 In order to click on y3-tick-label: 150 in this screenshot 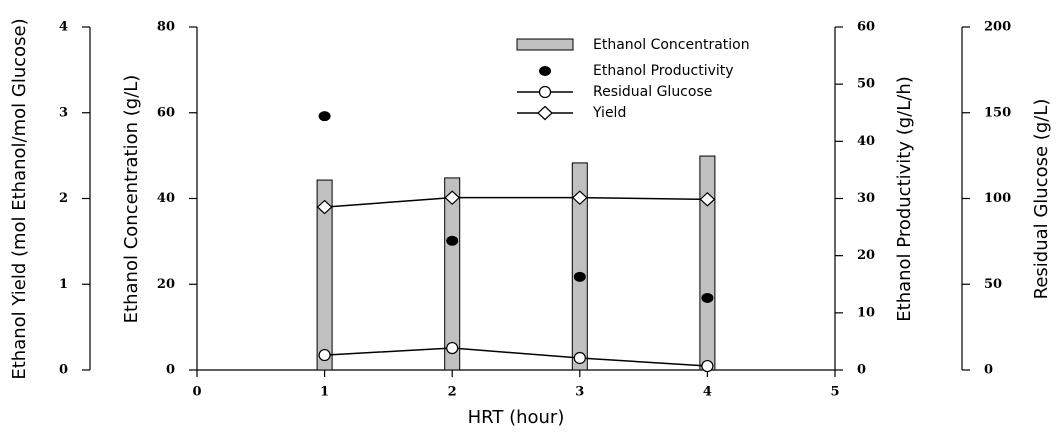, I will do `click(997, 112)`.